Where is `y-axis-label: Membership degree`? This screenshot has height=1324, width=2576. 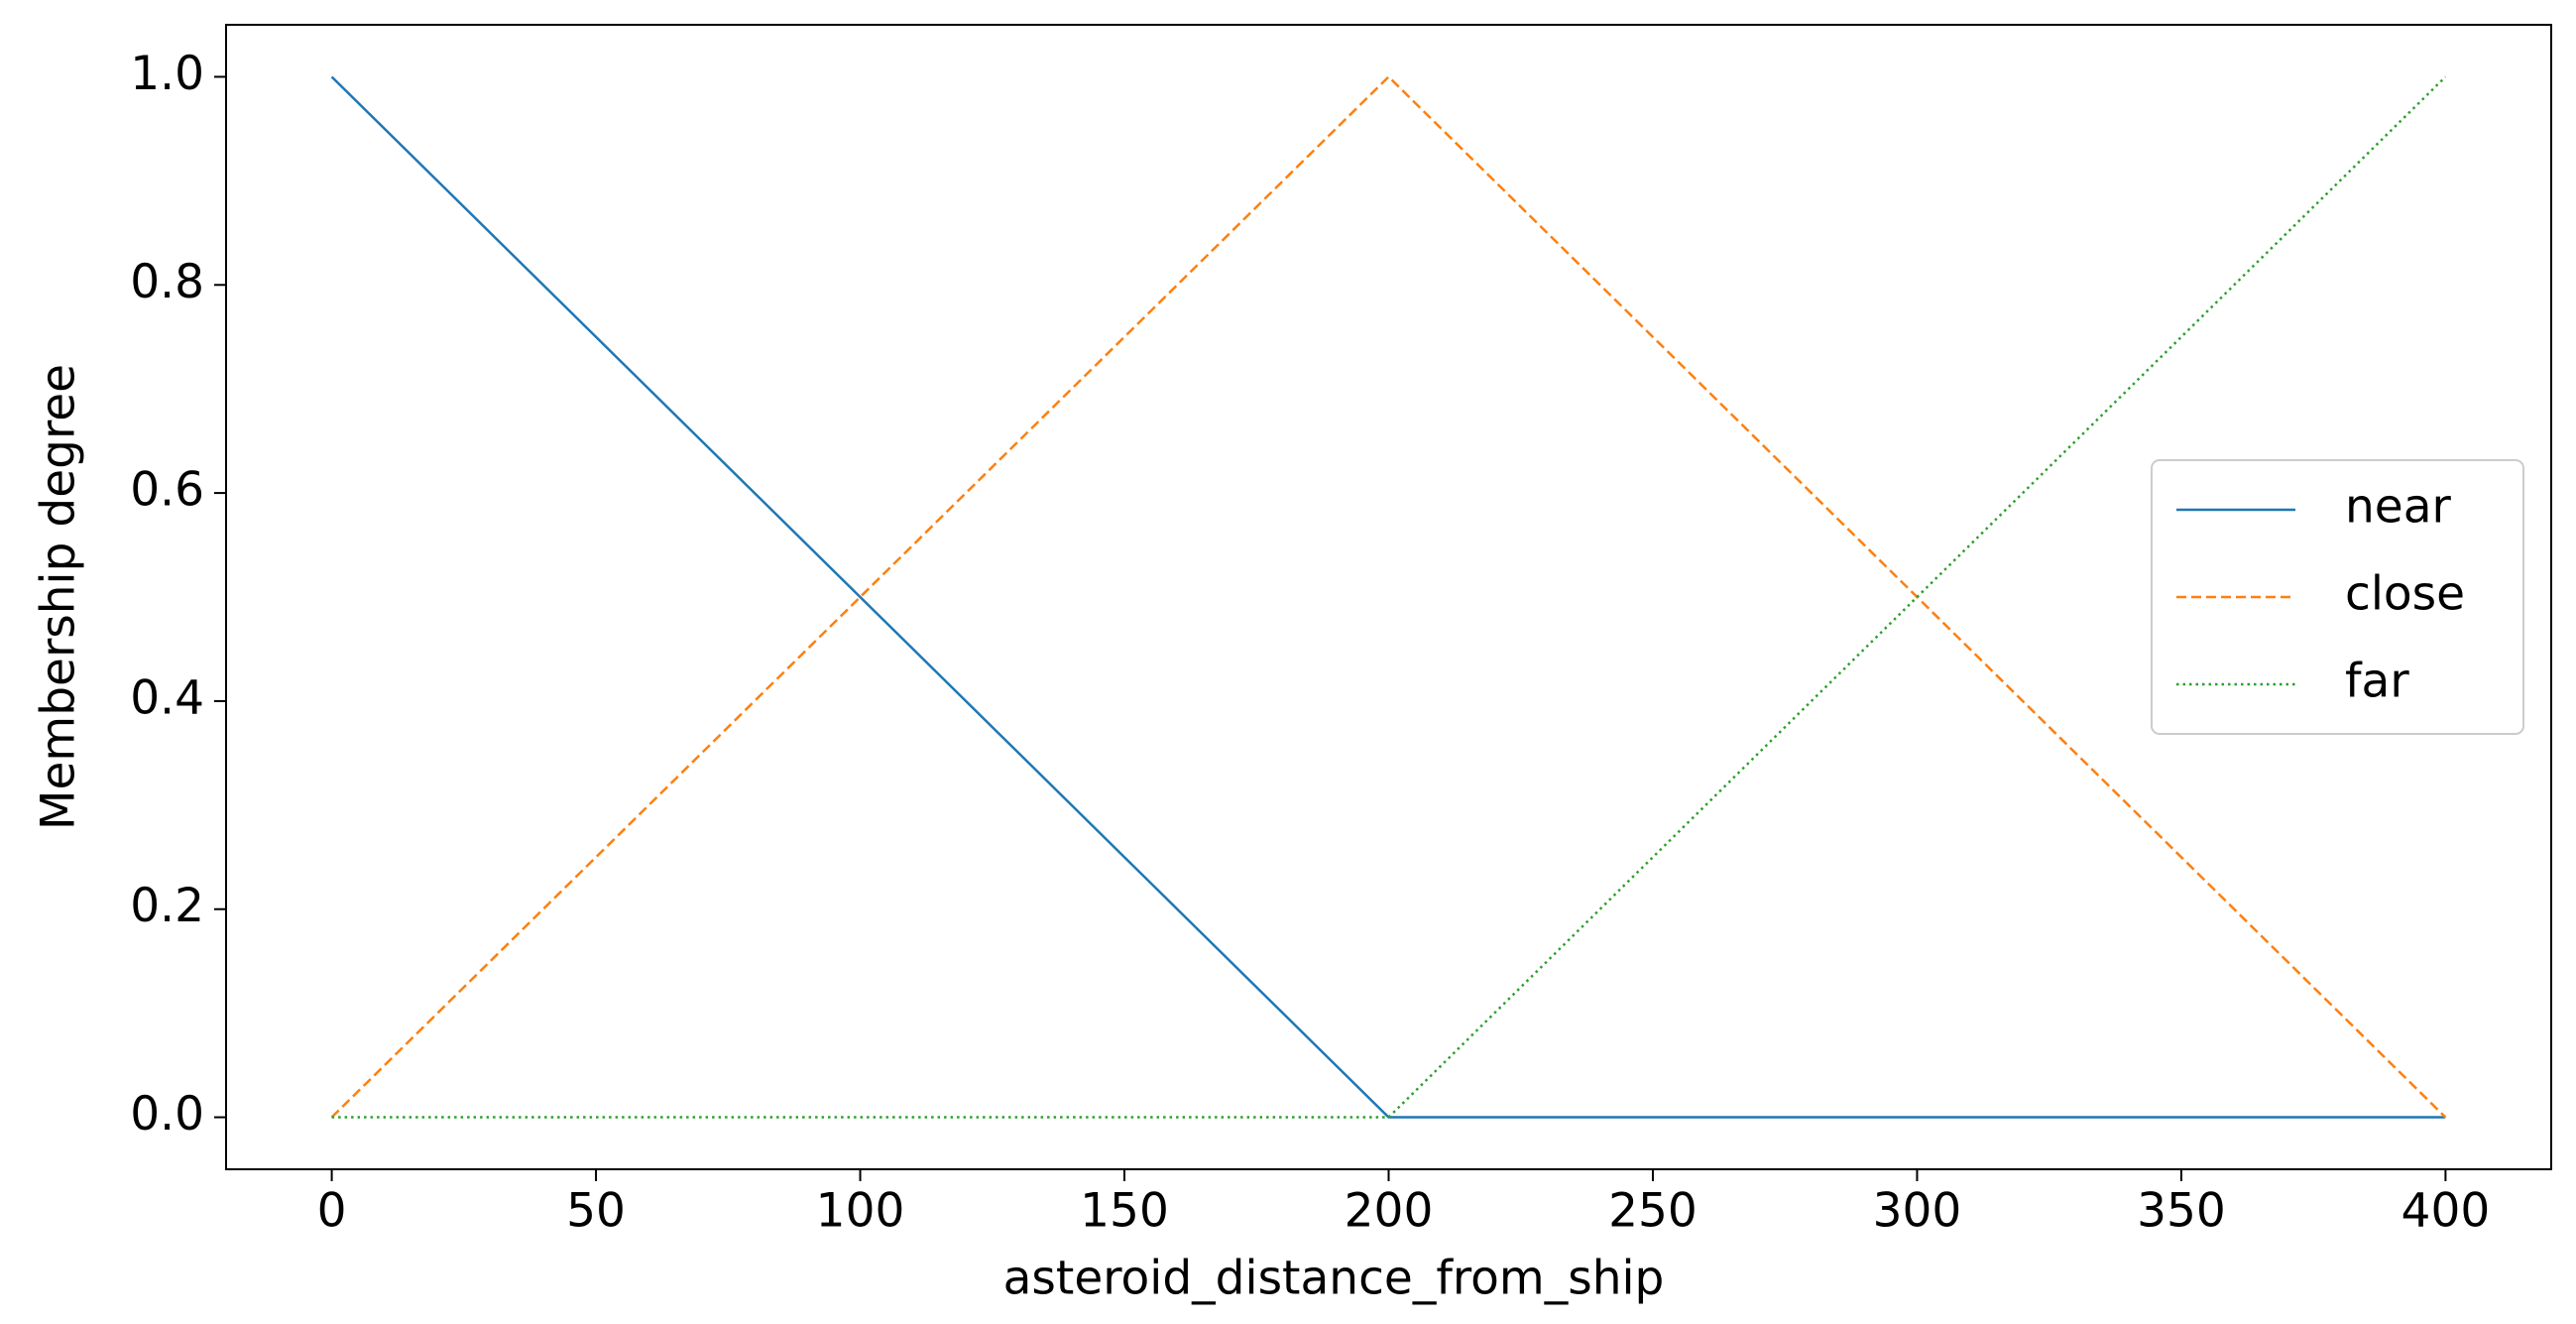
y-axis-label: Membership degree is located at coordinates (59, 597).